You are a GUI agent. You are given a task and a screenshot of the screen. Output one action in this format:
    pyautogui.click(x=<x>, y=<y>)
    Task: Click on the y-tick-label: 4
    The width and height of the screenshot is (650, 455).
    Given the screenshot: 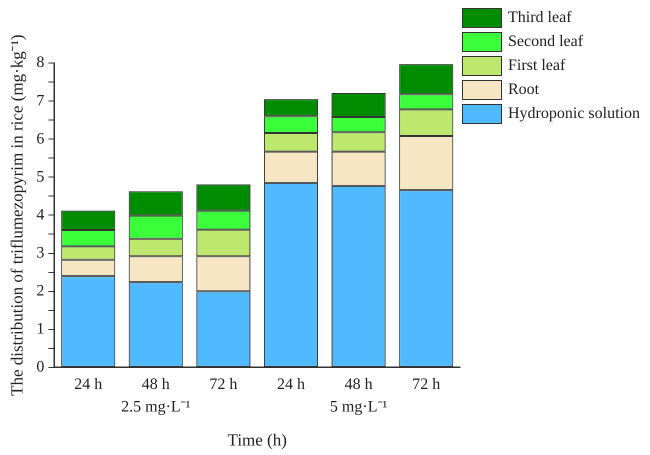 What is the action you would take?
    pyautogui.click(x=40, y=215)
    